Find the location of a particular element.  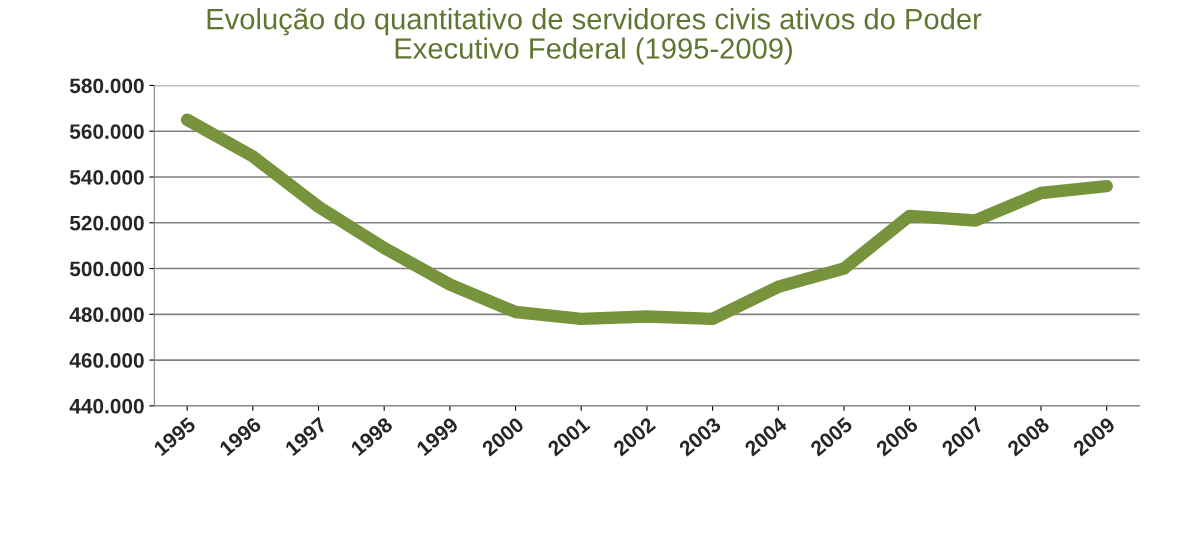

y-tick-label: 500.000 is located at coordinates (106, 269).